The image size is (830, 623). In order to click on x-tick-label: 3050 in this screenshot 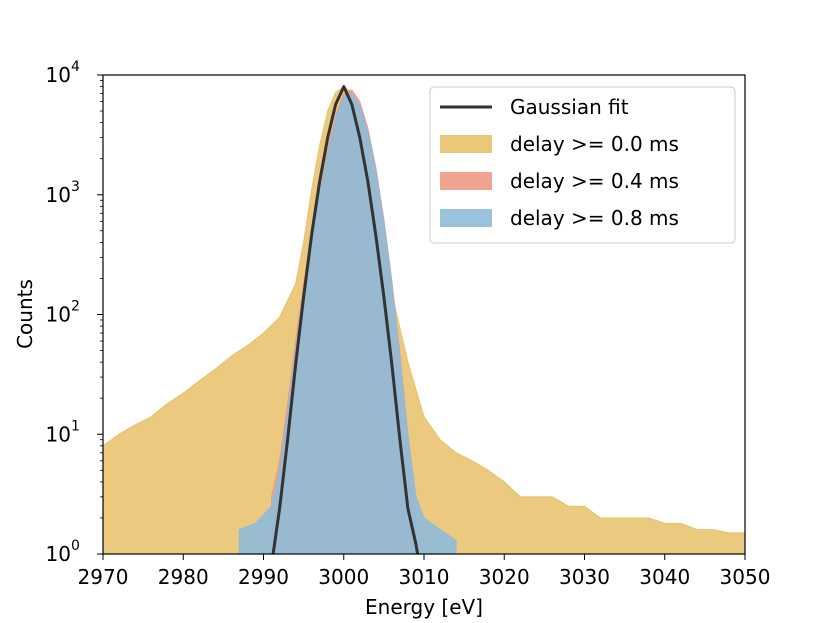, I will do `click(745, 577)`.